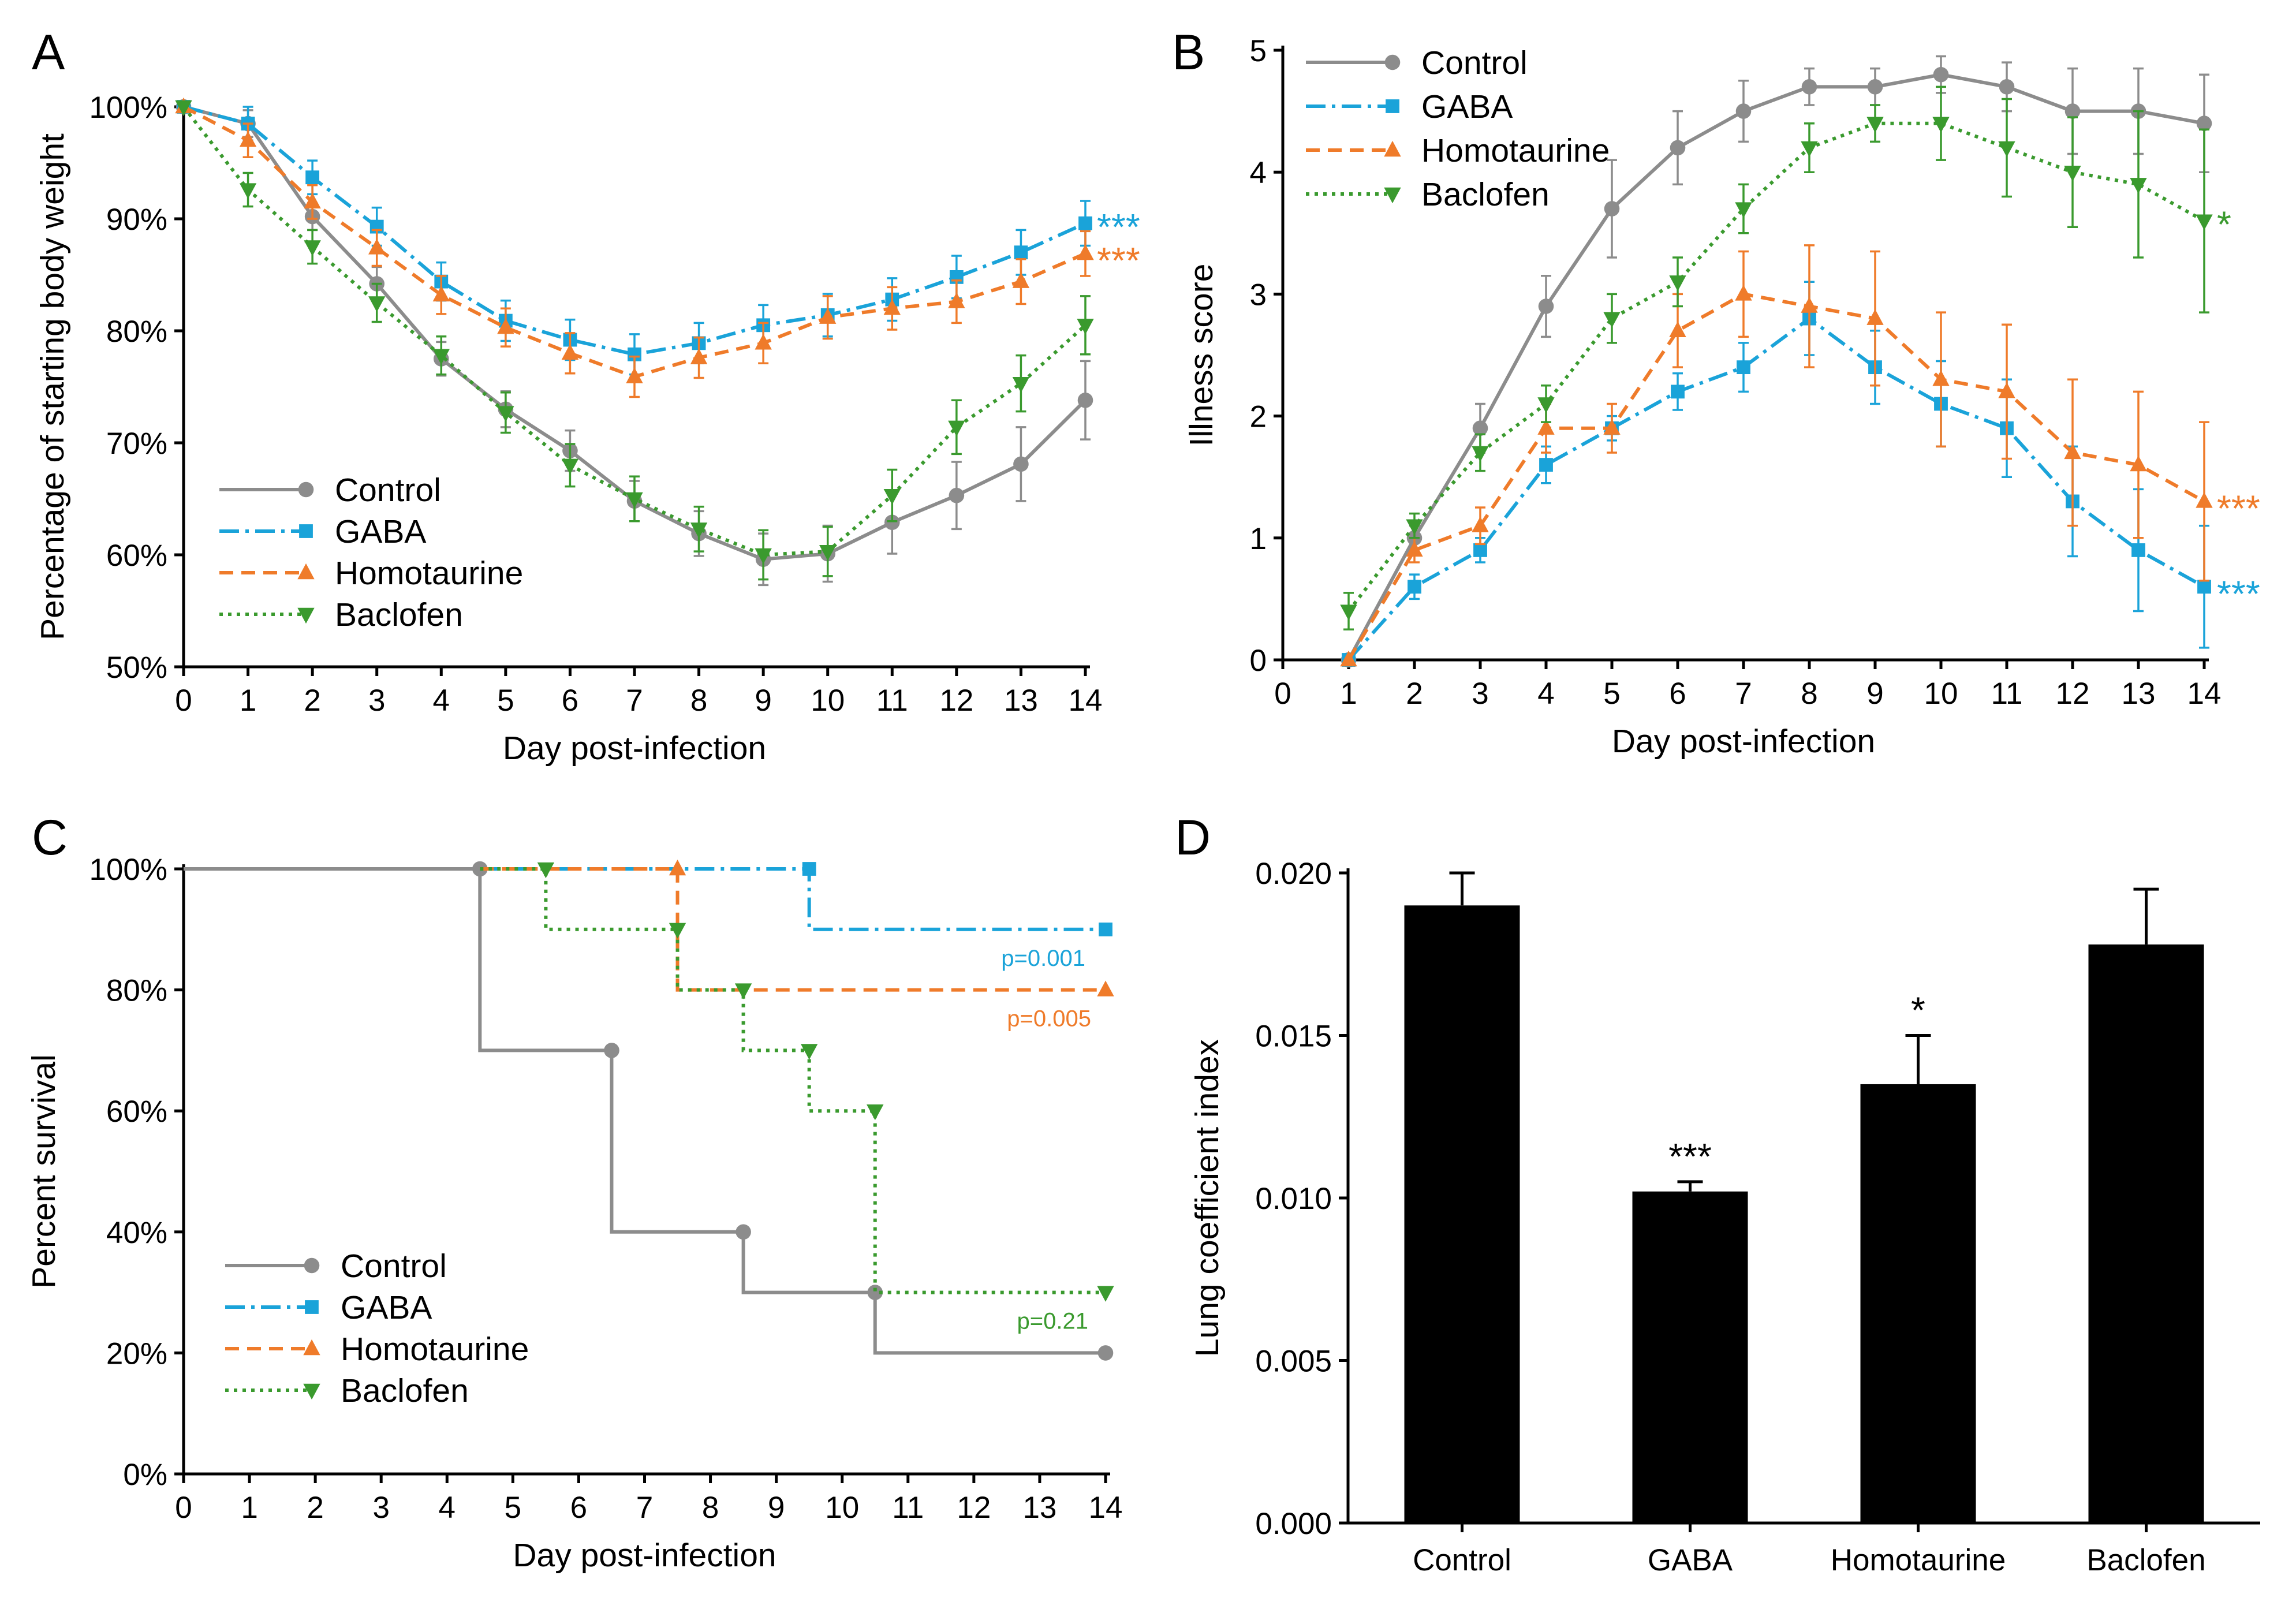  I want to click on significance-homotaurine: *, so click(1918, 1010).